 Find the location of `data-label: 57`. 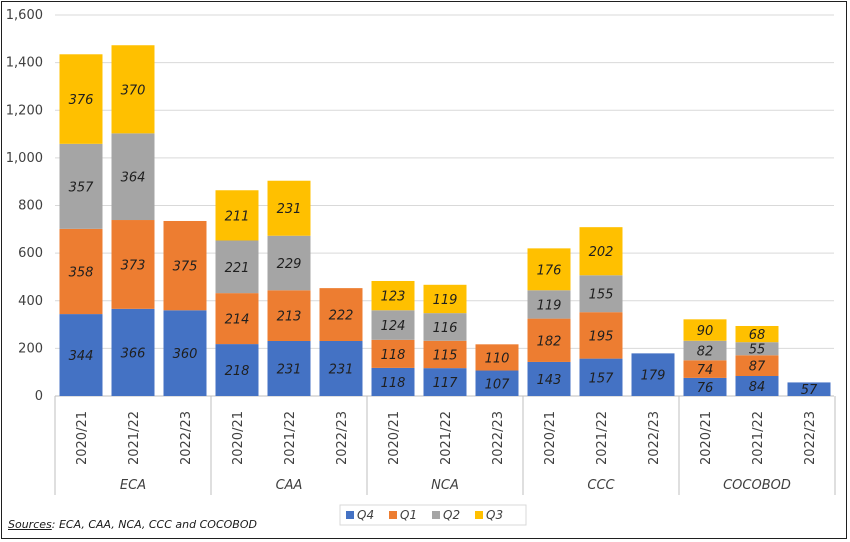

data-label: 57 is located at coordinates (809, 390).